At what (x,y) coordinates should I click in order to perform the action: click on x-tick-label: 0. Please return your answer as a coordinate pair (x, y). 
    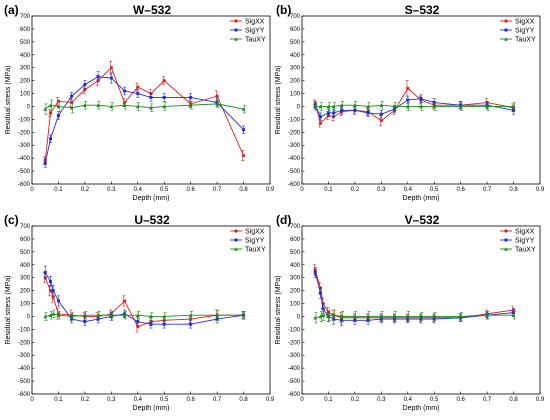
    Looking at the image, I should click on (32, 190).